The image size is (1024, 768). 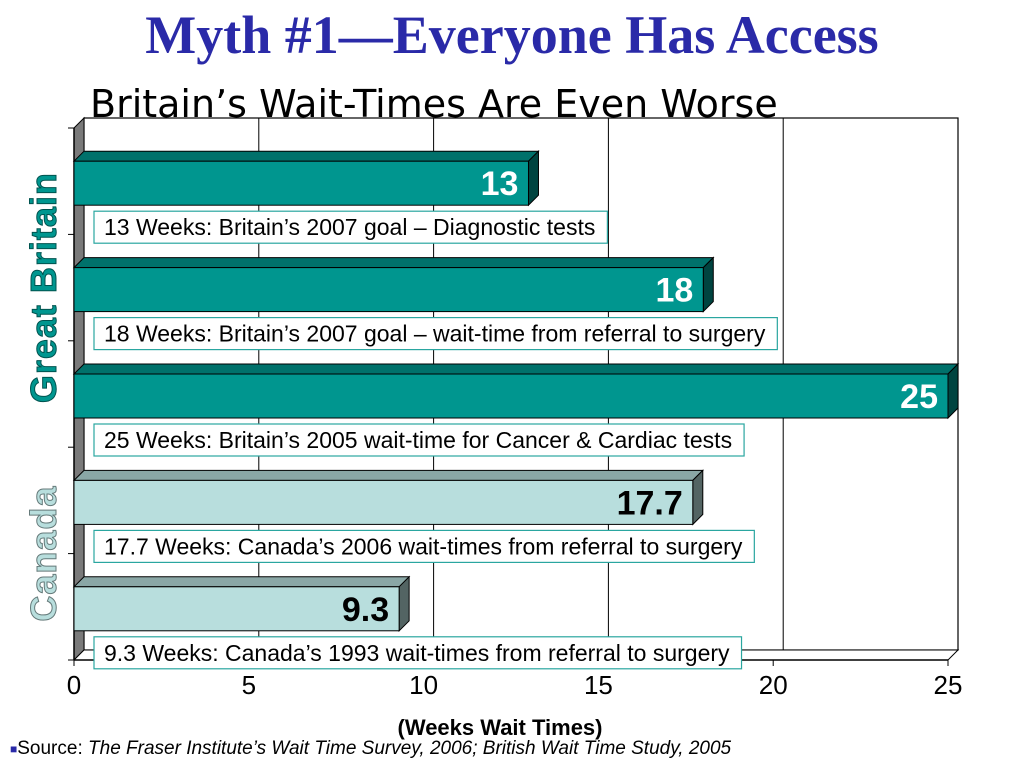 I want to click on x-tick-label: 15, so click(x=598, y=685).